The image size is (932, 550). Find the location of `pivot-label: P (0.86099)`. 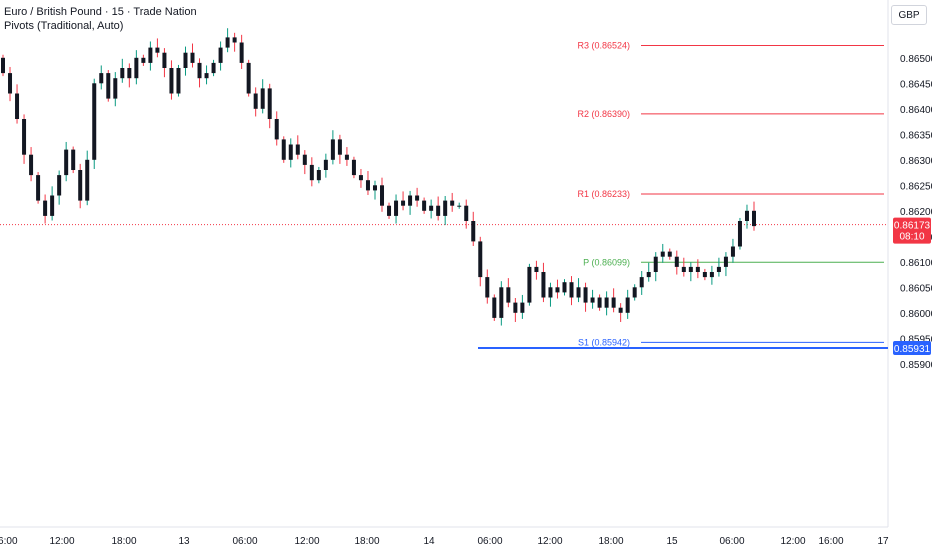

pivot-label: P (0.86099) is located at coordinates (606, 262).